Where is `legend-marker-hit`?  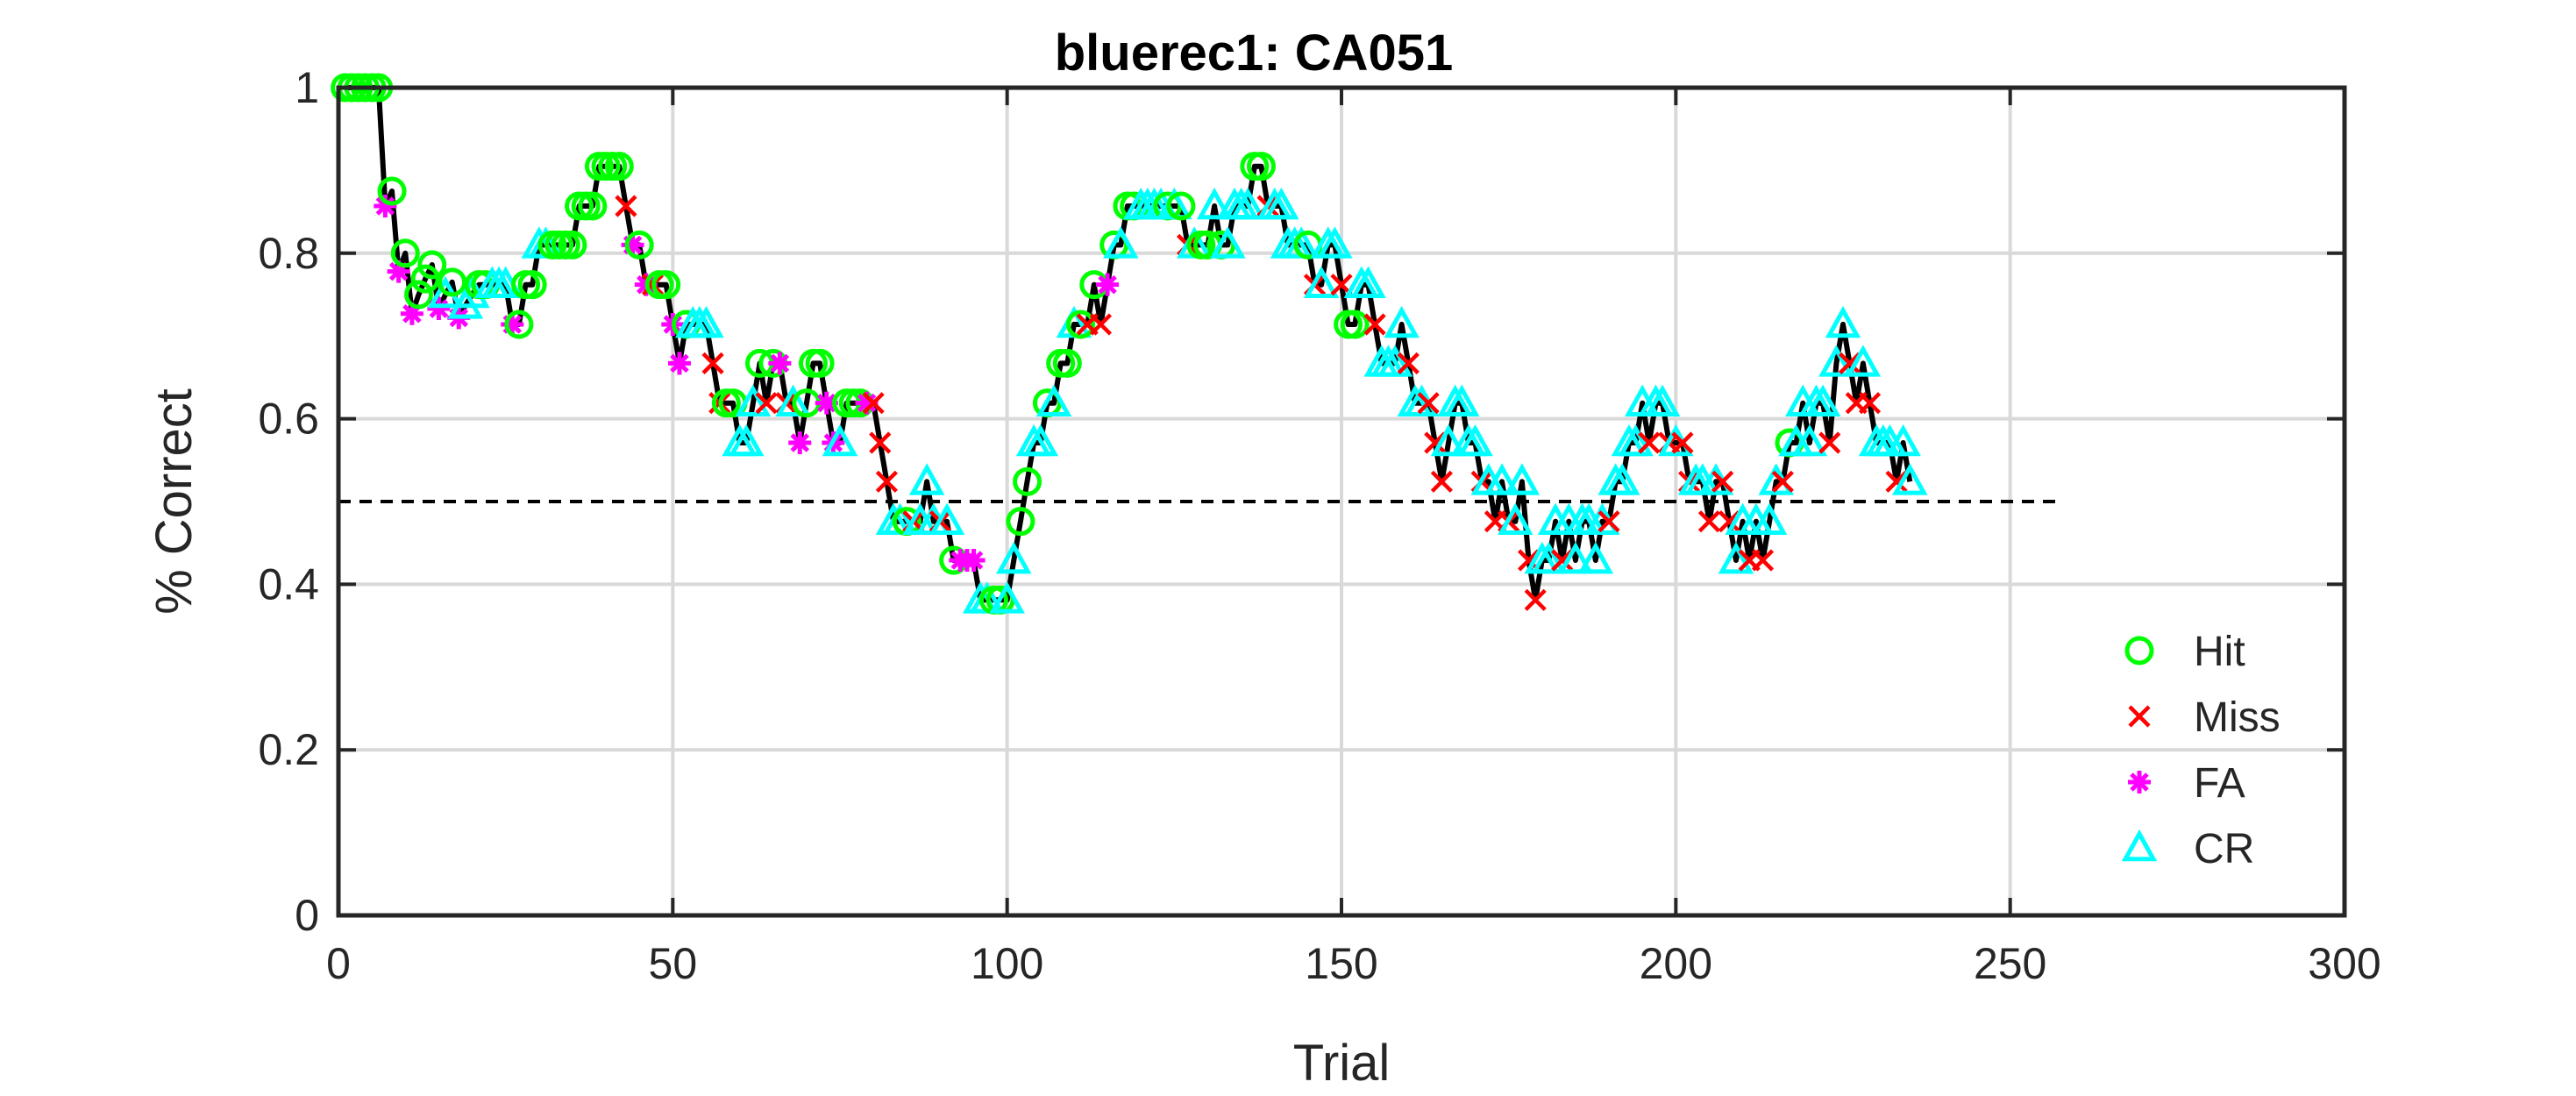
legend-marker-hit is located at coordinates (2139, 650).